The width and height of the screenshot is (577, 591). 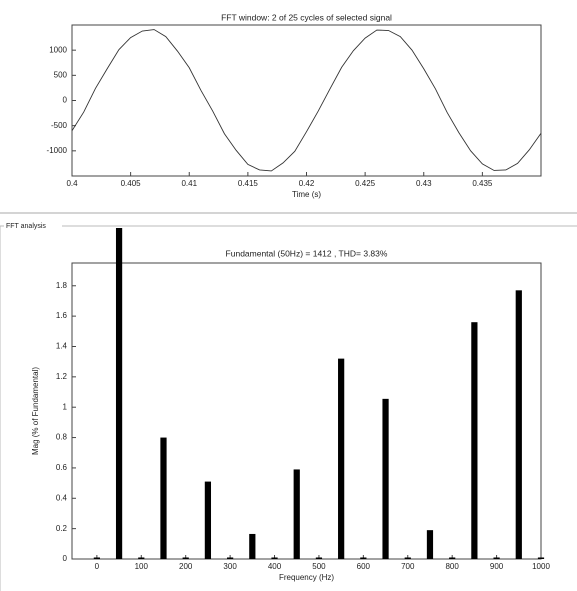 I want to click on y-tick-label: 1, so click(x=65, y=406).